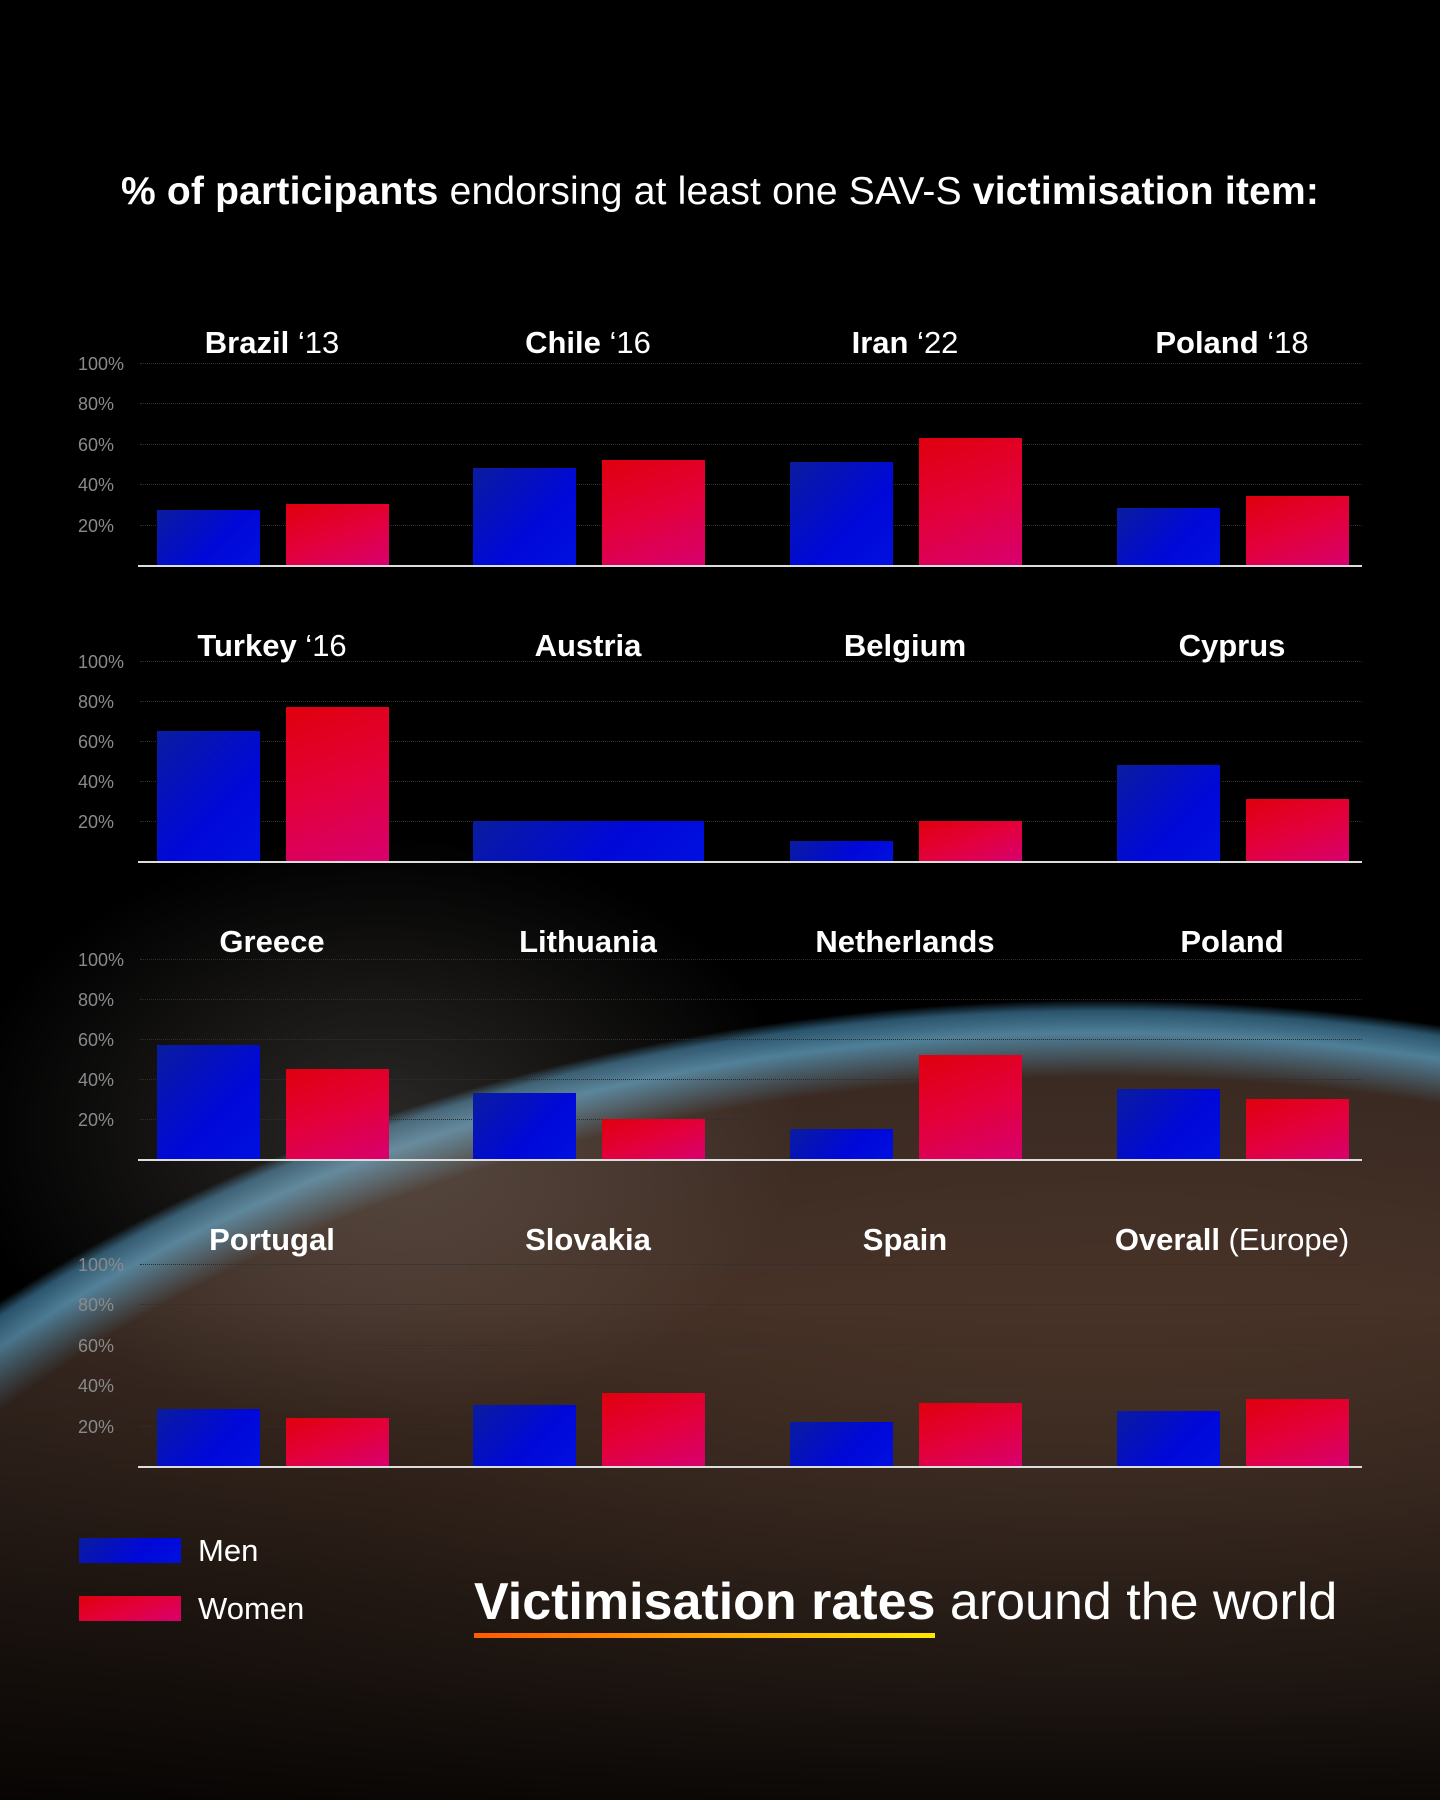  I want to click on country-suffix: ‘18, so click(1283, 342).